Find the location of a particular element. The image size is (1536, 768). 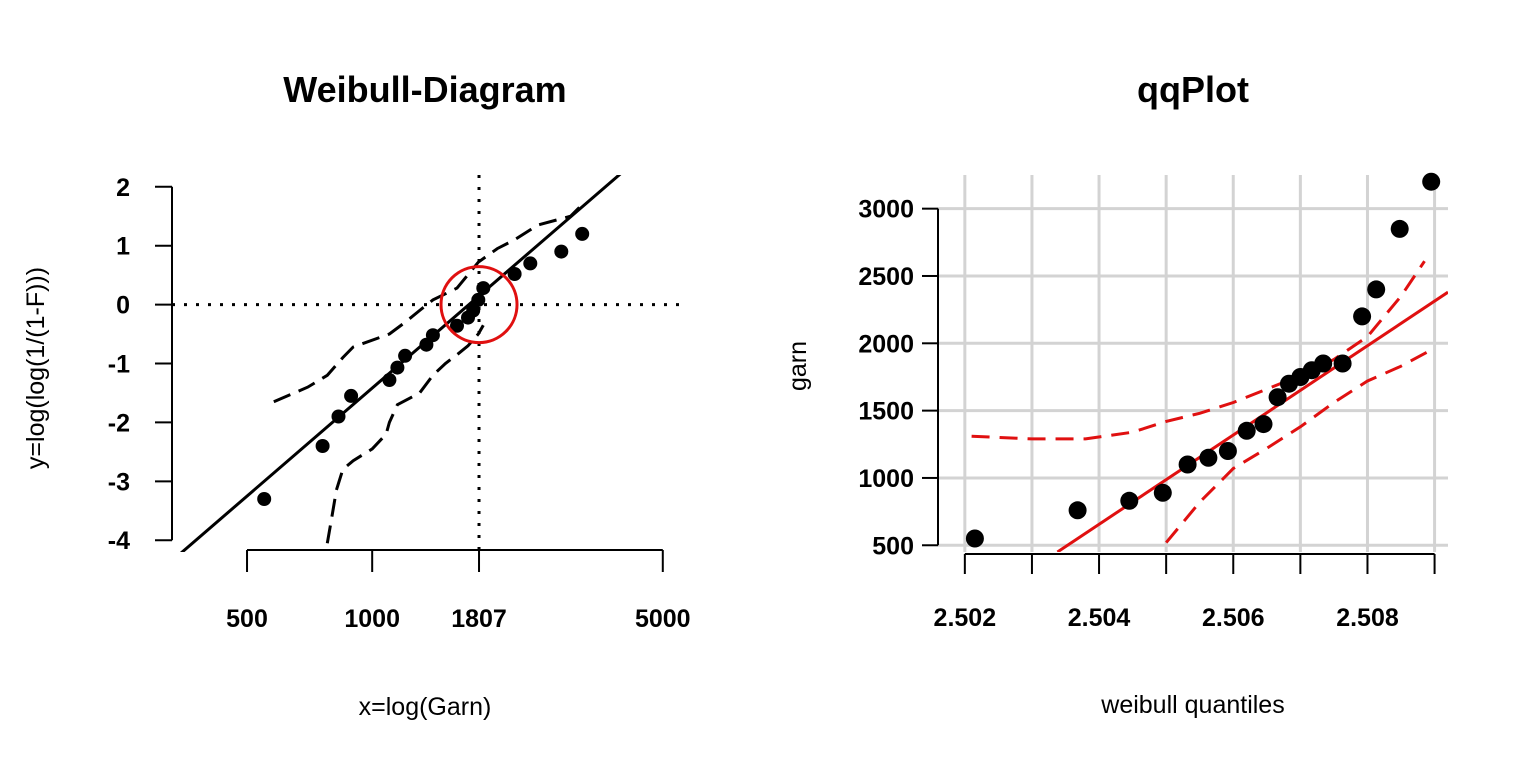

y-tick-label: 2500 is located at coordinates (886, 277).